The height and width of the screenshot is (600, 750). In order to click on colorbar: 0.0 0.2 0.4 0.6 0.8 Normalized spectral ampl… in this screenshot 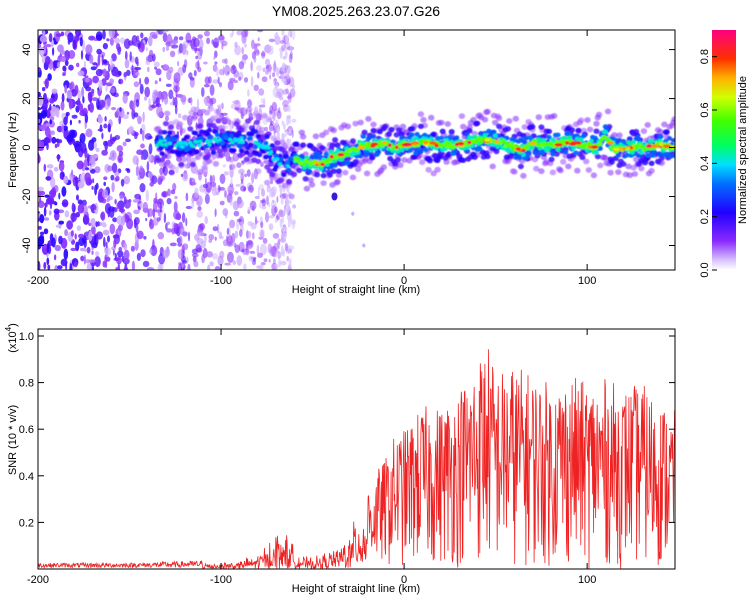, I will do `click(724, 154)`.